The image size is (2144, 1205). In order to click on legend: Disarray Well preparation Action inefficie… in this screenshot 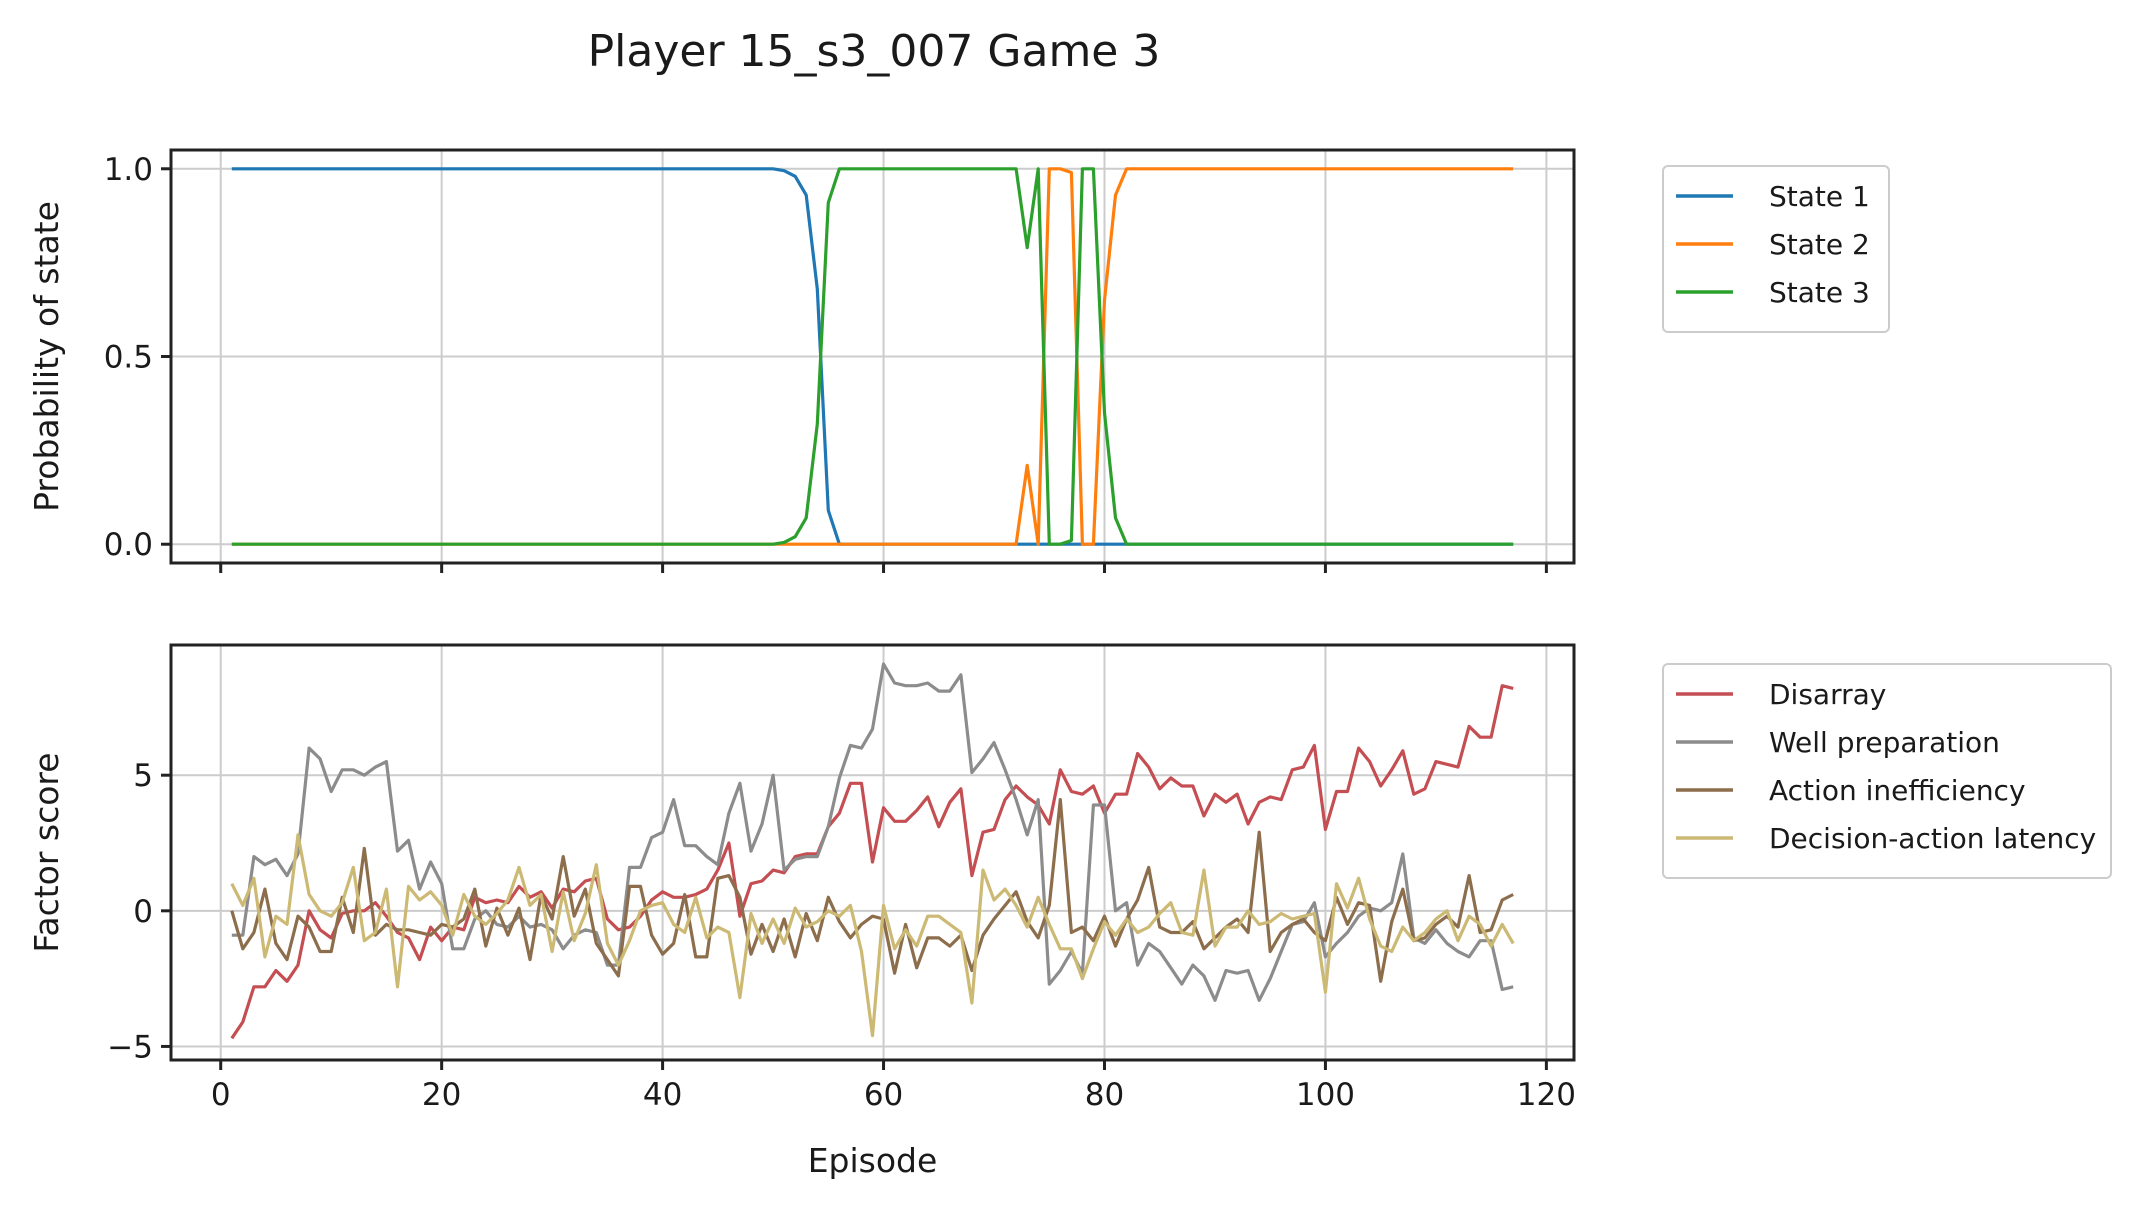, I will do `click(1887, 771)`.